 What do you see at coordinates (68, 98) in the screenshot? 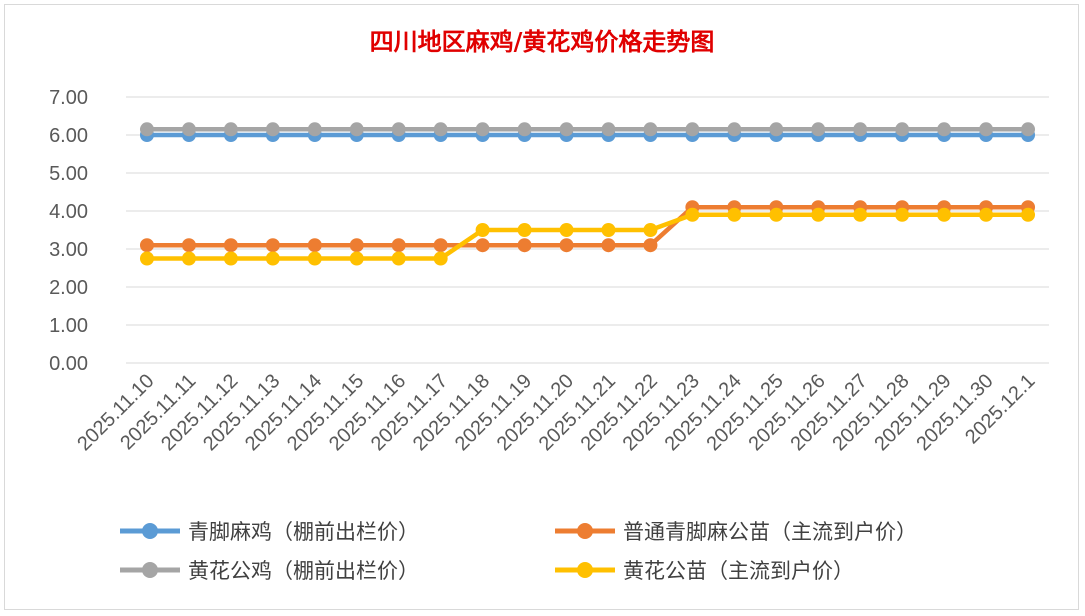
I see `y-tick-label: 7.00` at bounding box center [68, 98].